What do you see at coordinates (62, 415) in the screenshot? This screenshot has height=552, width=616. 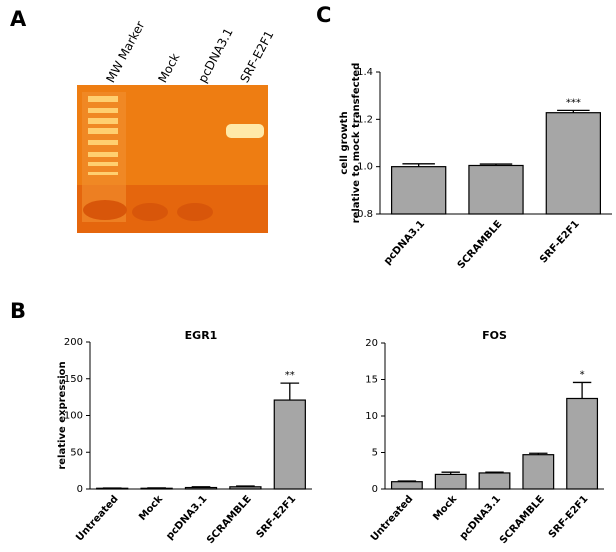 I see `y-axis-label: relative expression` at bounding box center [62, 415].